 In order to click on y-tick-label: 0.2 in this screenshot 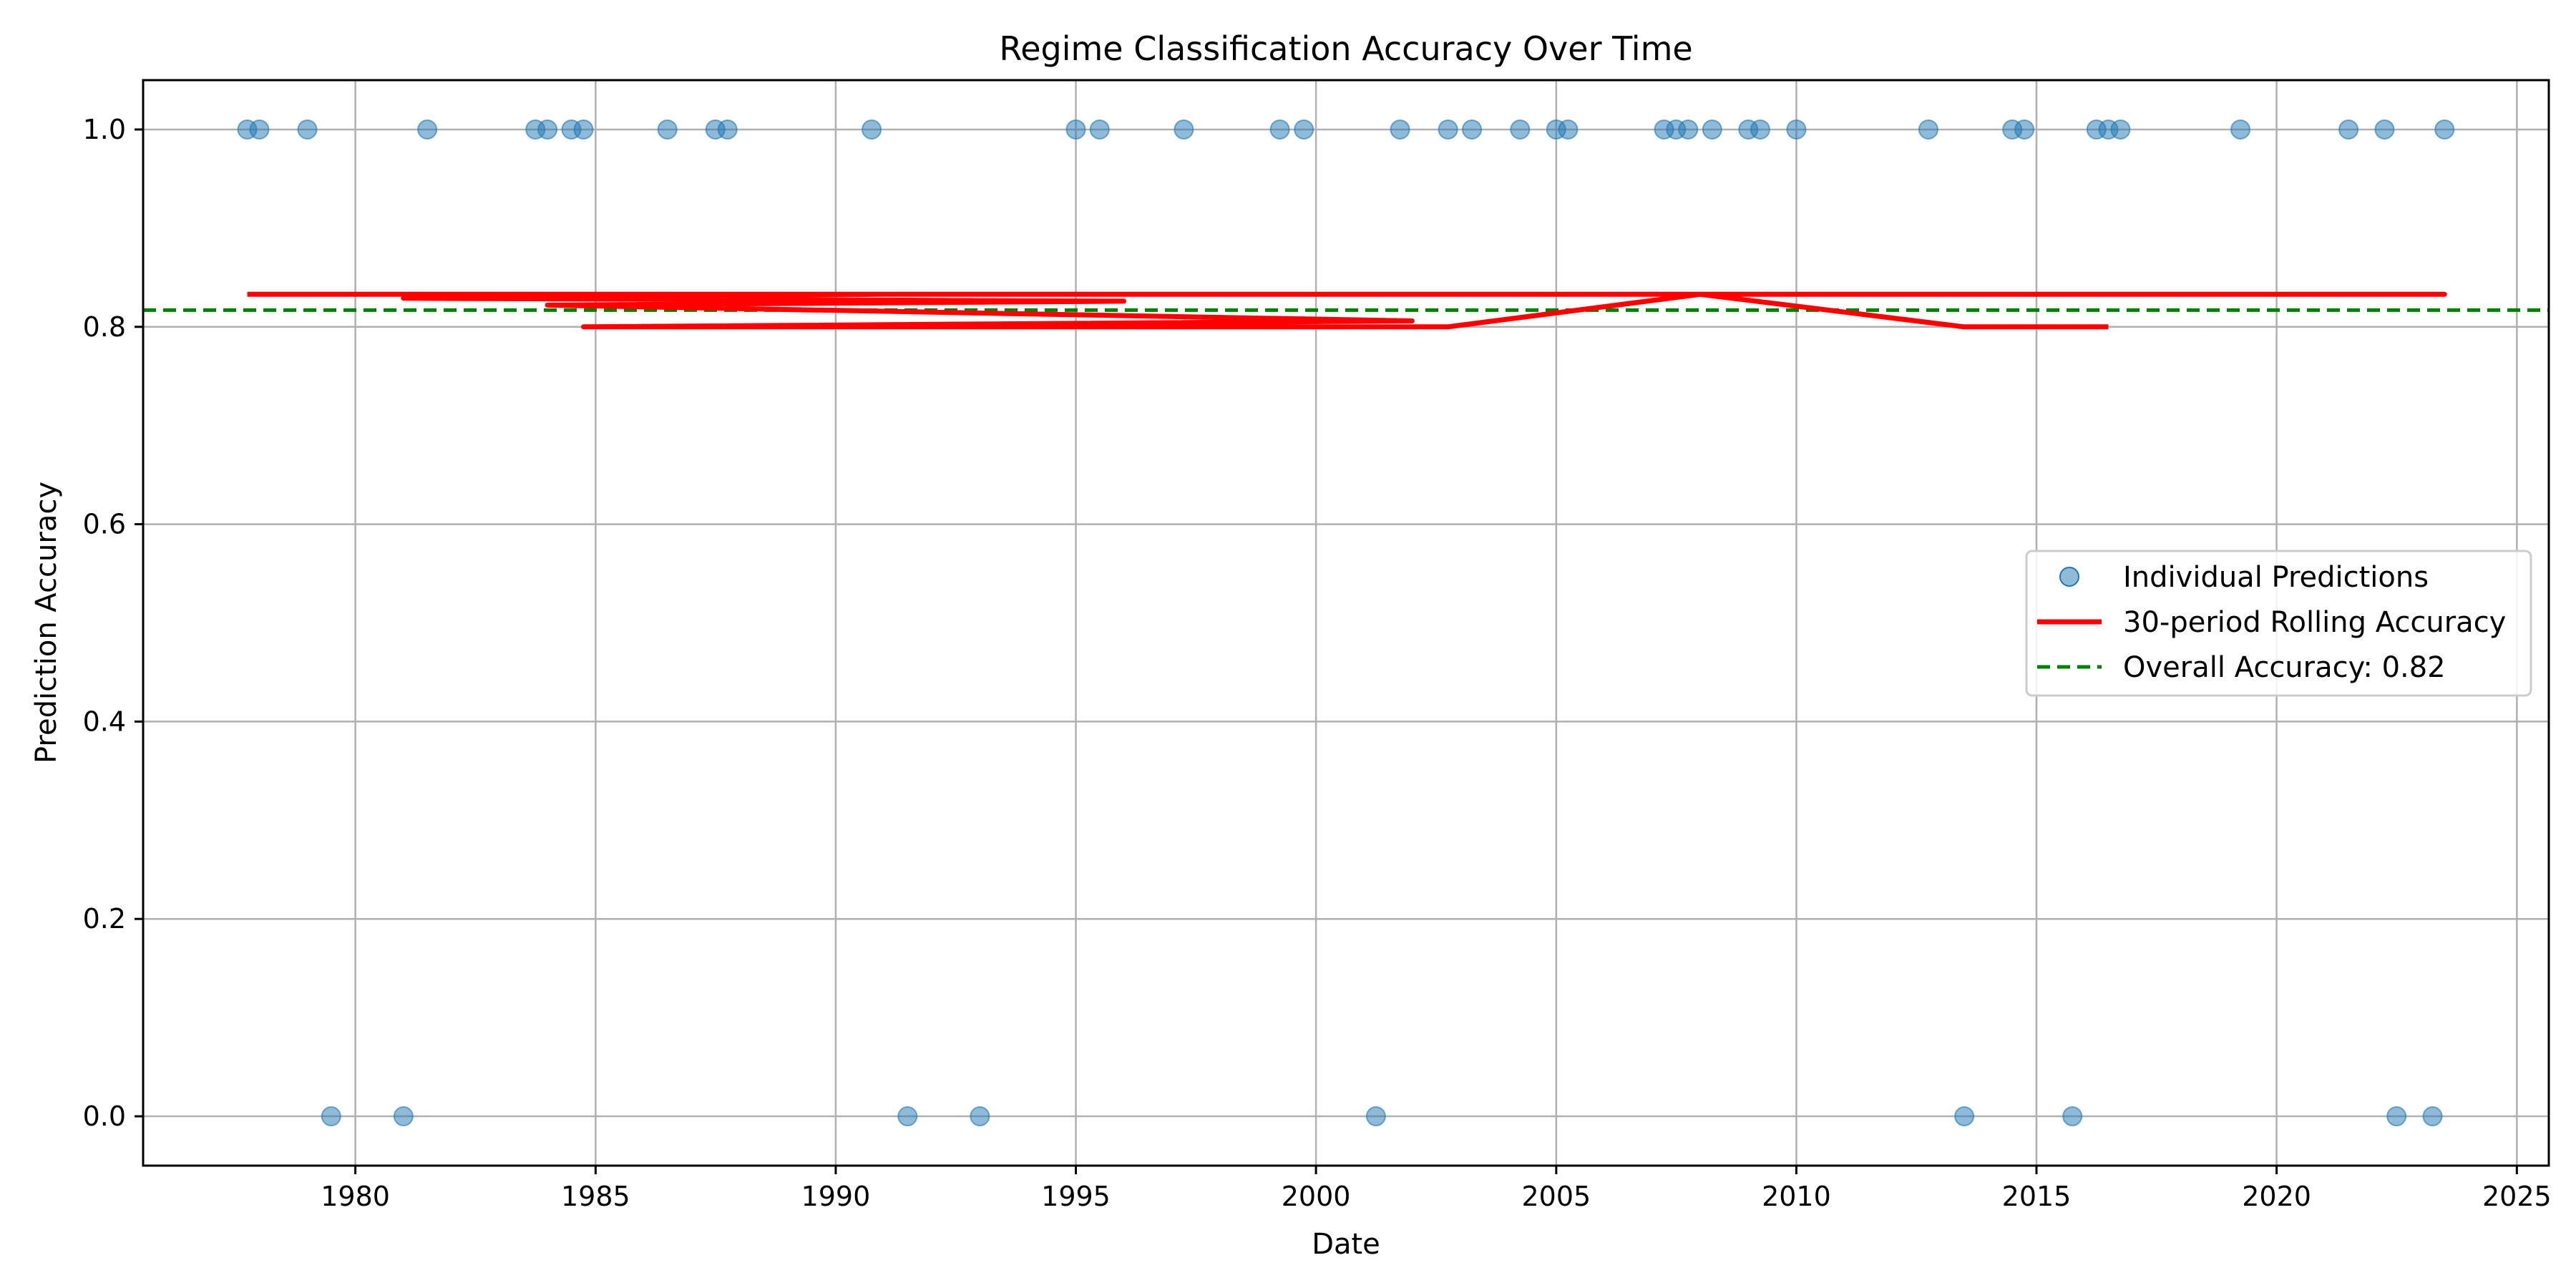, I will do `click(104, 919)`.